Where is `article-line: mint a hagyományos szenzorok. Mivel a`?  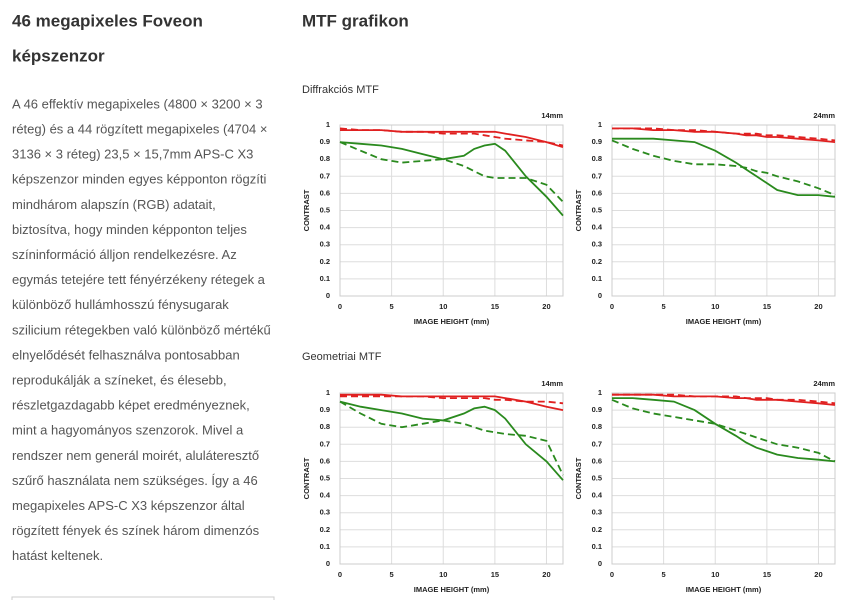
article-line: mint a hagyományos szenzorok. Mivel a is located at coordinates (128, 430).